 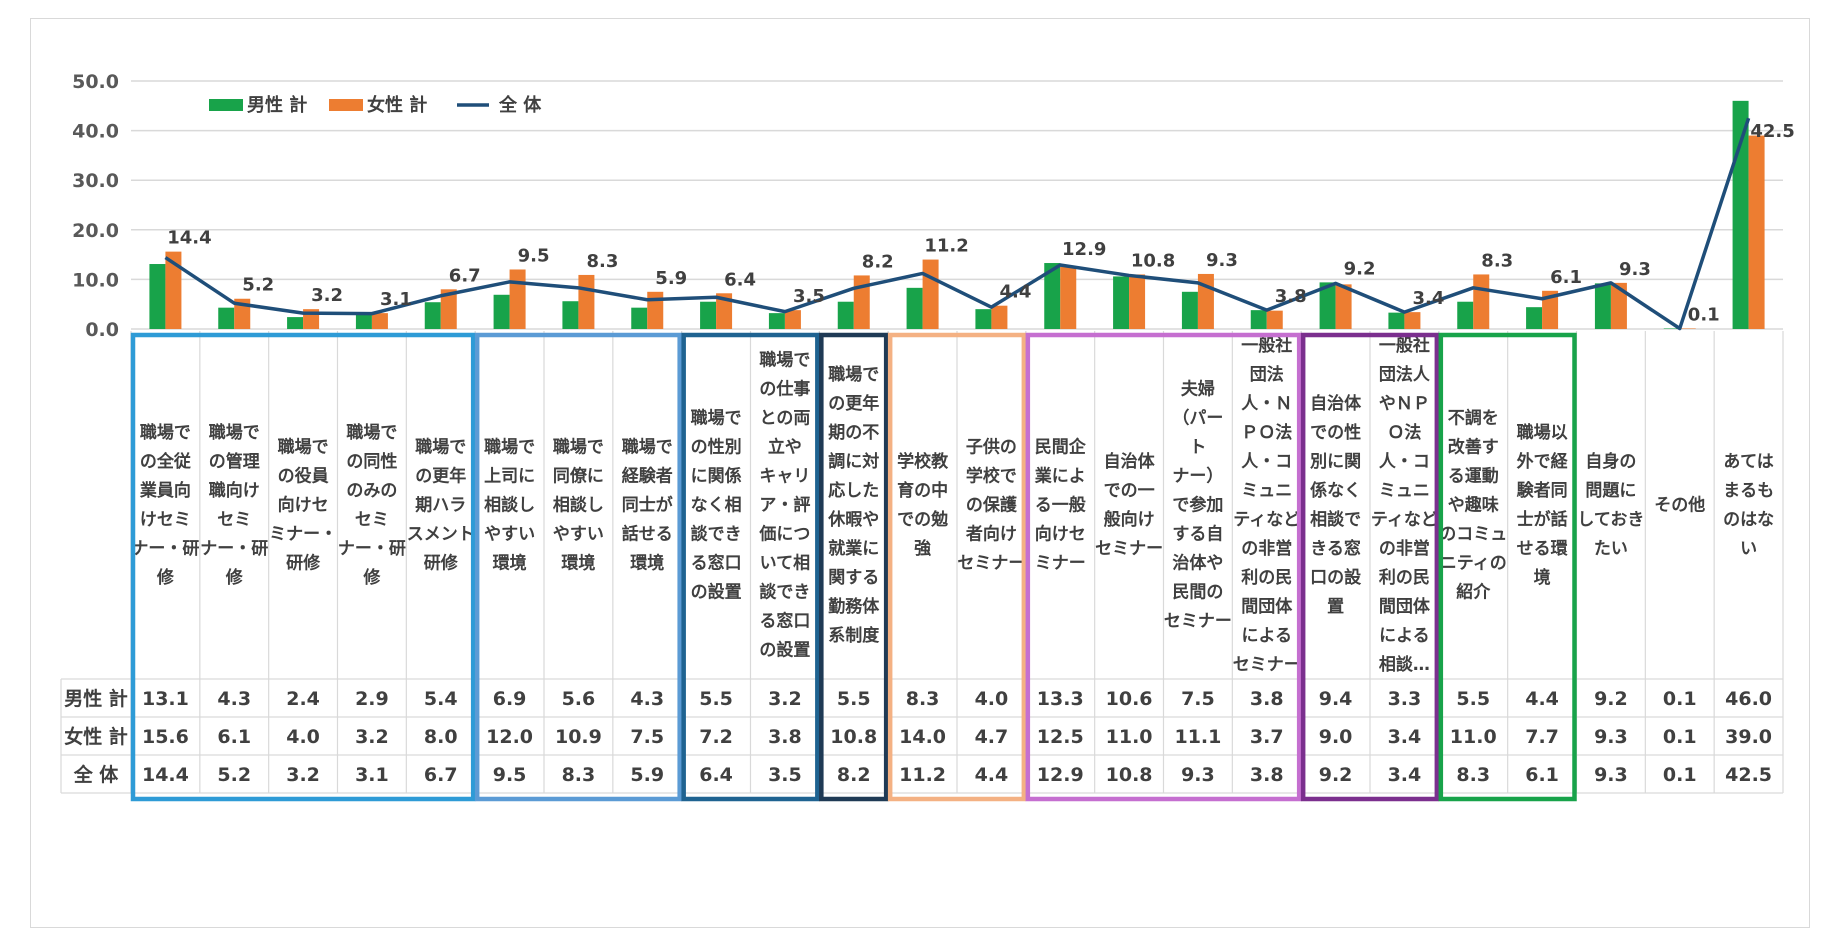 I want to click on table-cell: 3.5, so click(x=785, y=775).